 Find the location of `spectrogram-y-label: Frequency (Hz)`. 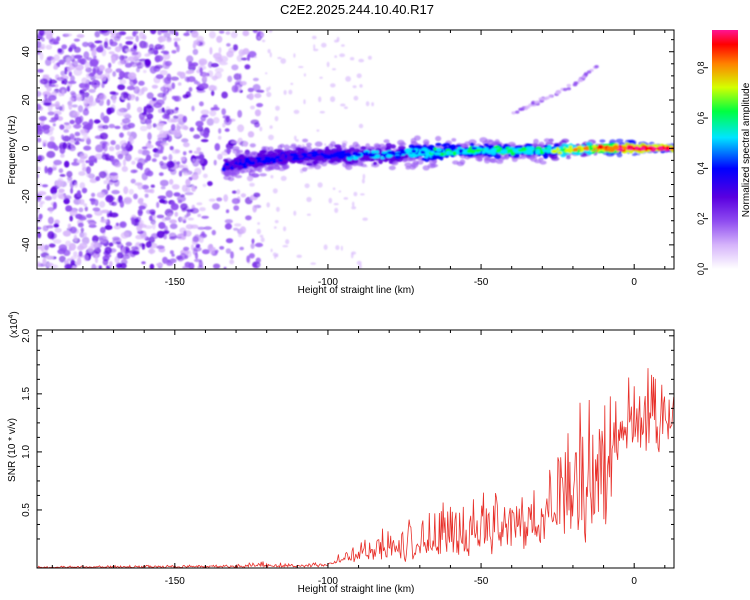

spectrogram-y-label: Frequency (Hz) is located at coordinates (12, 150).